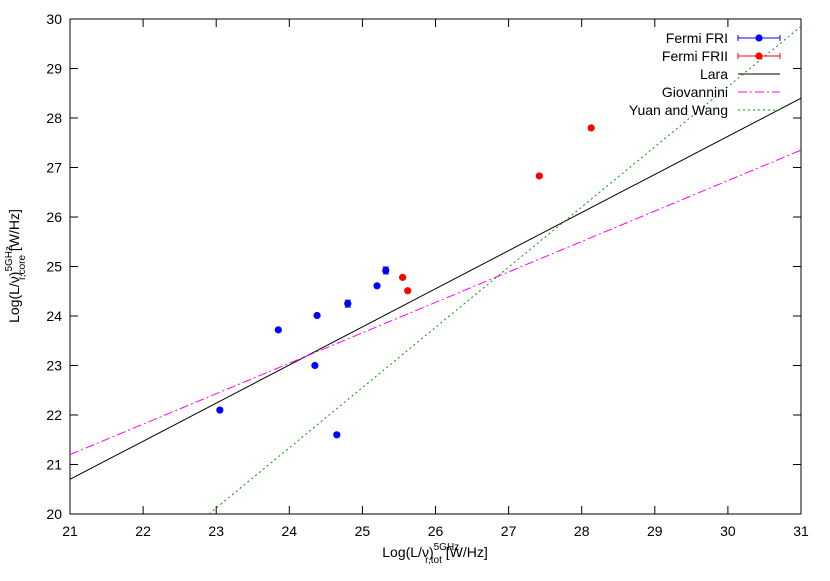 The image size is (830, 581). I want to click on x-tick-label: 22, so click(143, 531).